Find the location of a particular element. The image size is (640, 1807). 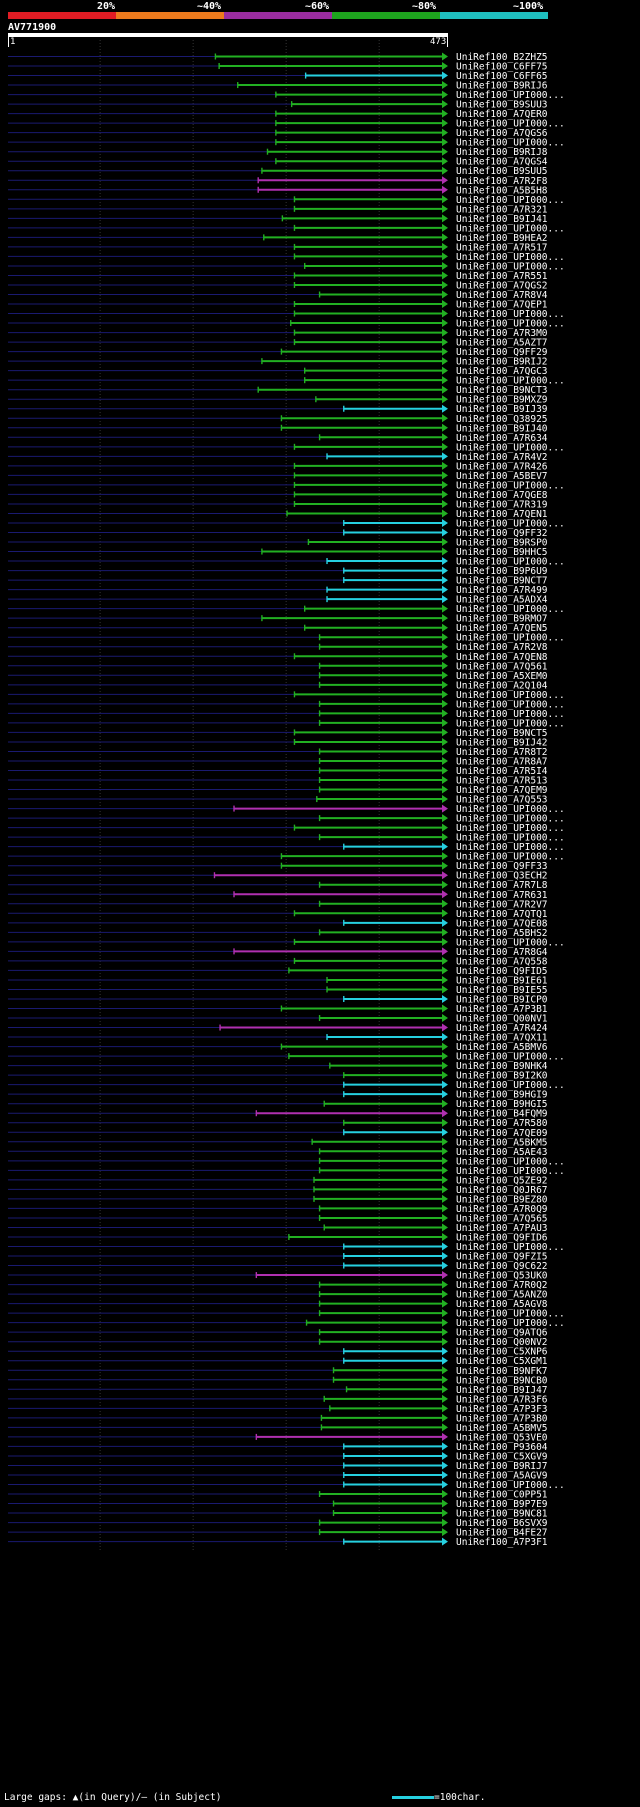

hit-row: UniRef100_A5AZT7 is located at coordinates (278, 343).